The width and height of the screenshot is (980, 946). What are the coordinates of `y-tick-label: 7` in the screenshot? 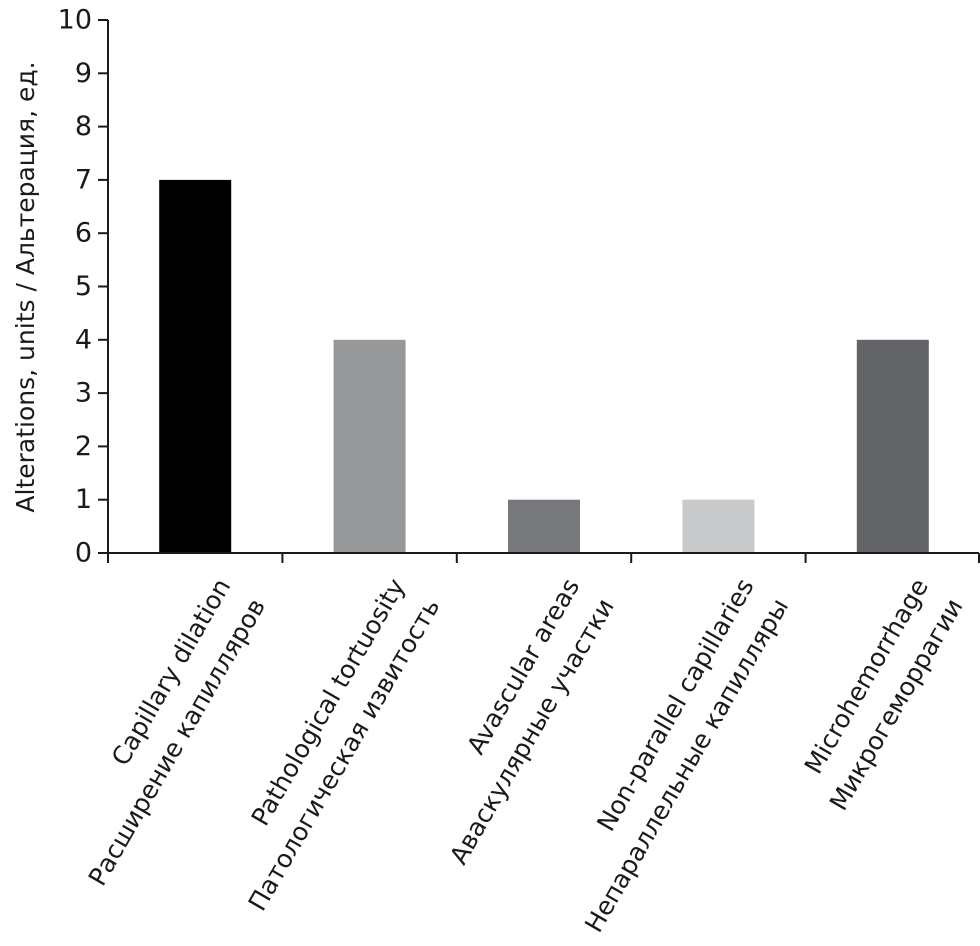 It's located at (83, 179).